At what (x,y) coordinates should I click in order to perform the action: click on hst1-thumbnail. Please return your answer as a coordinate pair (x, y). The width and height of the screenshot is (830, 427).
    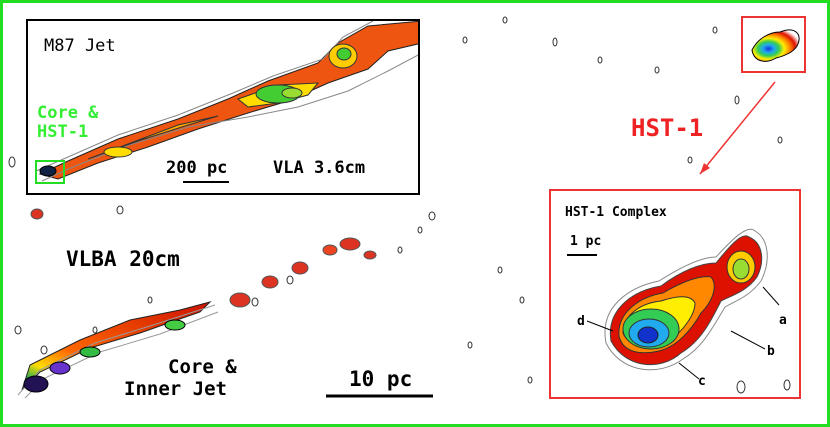
    Looking at the image, I should click on (775, 45).